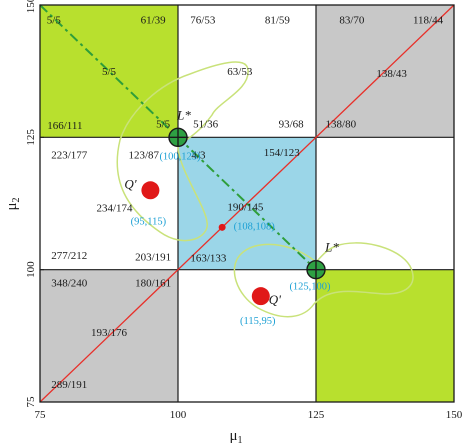 This screenshot has width=474, height=447. What do you see at coordinates (69, 155) in the screenshot?
I see `ratio-label: 223/177` at bounding box center [69, 155].